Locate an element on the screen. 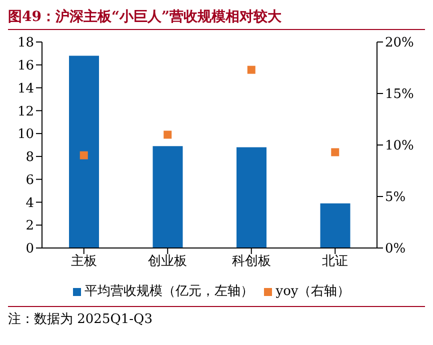 The width and height of the screenshot is (433, 345). x-tick-label: 科创板 is located at coordinates (251, 262).